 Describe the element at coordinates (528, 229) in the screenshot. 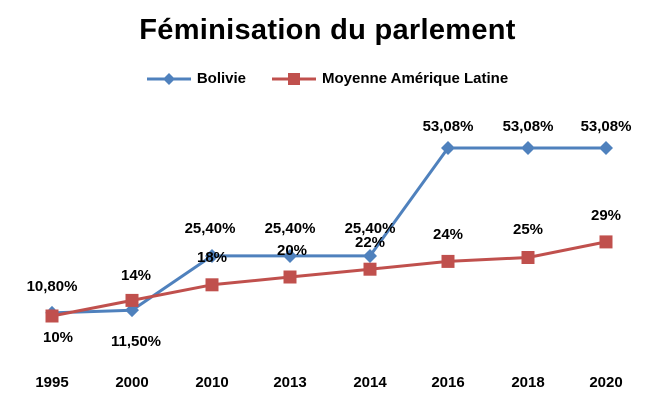

I see `data-label-moyenne: 25%` at that location.